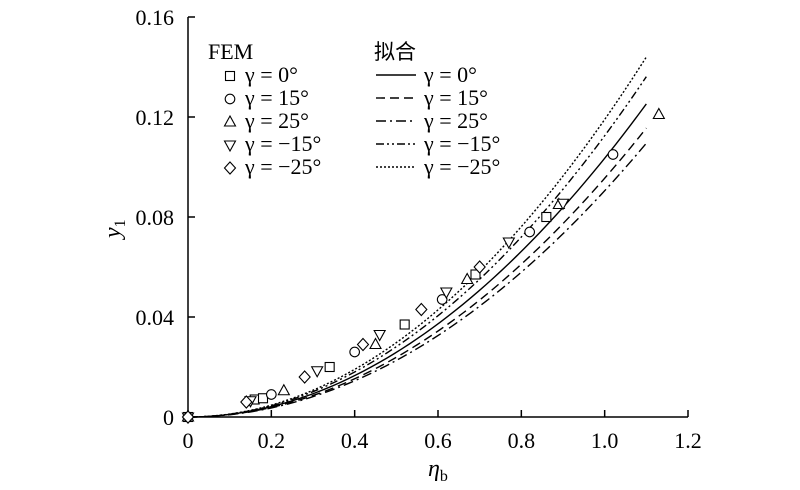 This screenshot has width=800, height=490. Describe the element at coordinates (395, 52) in the screenshot. I see `legend-fit-title: 拟合` at that location.